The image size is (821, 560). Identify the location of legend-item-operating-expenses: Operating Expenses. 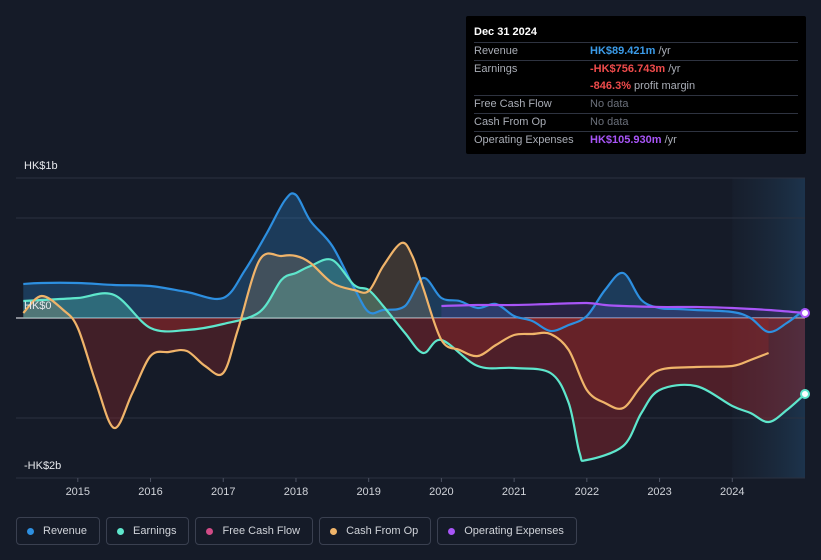
(507, 531).